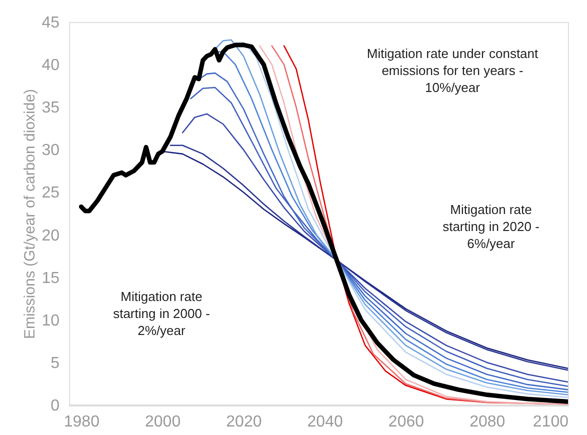  What do you see at coordinates (452, 70) in the screenshot?
I see `annotation: Mitigation rate under constant emissions for ten years - 10%/year` at bounding box center [452, 70].